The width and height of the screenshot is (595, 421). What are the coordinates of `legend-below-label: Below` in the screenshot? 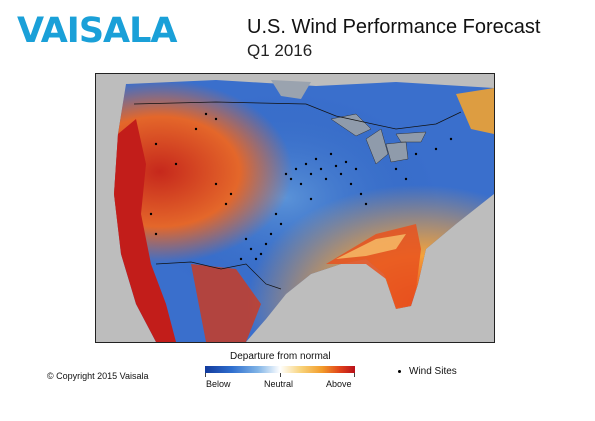 It's located at (218, 384).